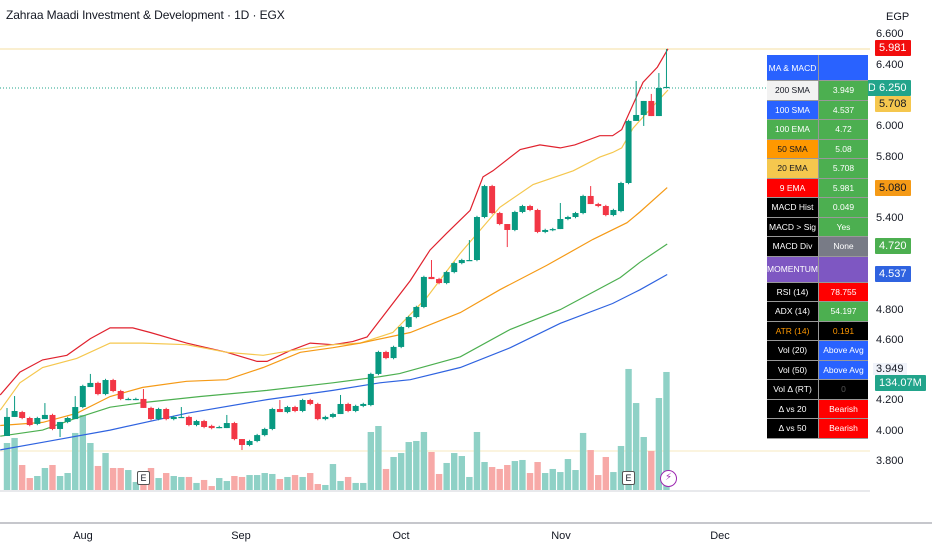 The height and width of the screenshot is (550, 932). I want to click on price-tick: 4.000, so click(890, 431).